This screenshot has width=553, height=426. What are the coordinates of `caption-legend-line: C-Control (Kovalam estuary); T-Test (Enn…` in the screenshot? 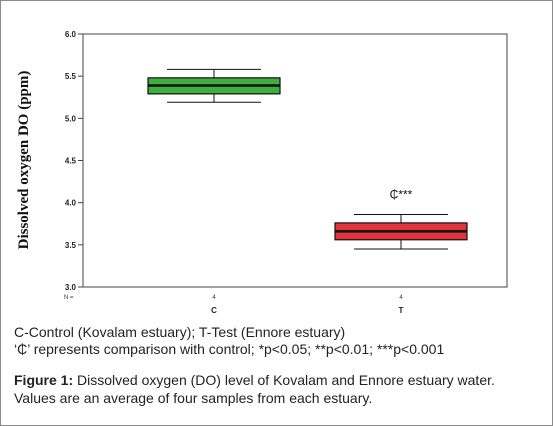 It's located at (180, 332).